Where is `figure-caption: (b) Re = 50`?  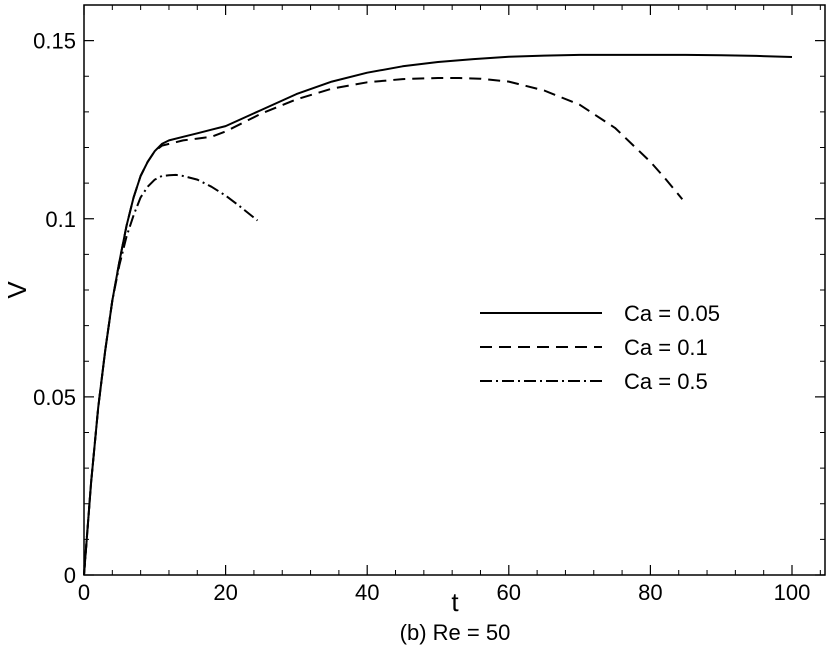 figure-caption: (b) Re = 50 is located at coordinates (455, 632).